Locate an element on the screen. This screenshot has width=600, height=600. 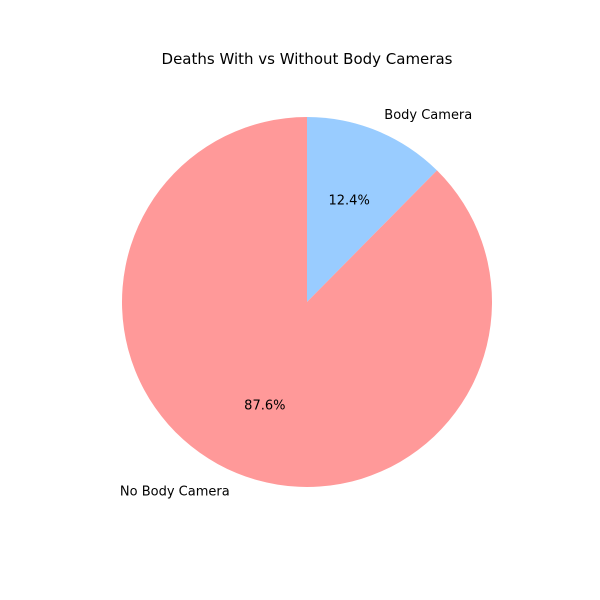
pie-slice-body-camera is located at coordinates (372, 209).